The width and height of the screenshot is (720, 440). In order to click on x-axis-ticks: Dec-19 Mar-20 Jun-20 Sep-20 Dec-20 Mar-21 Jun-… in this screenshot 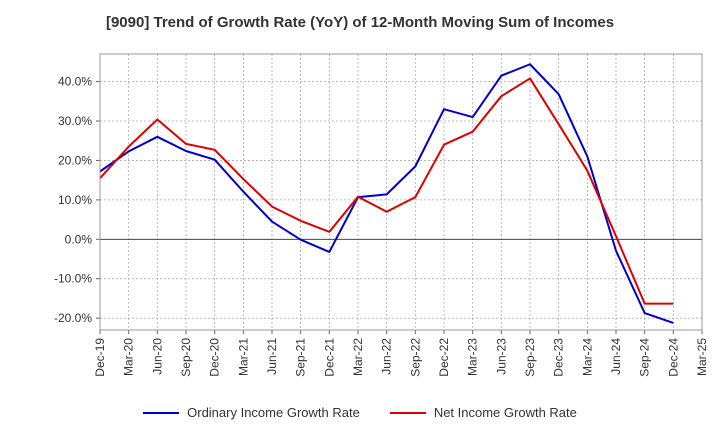, I will do `click(401, 353)`.